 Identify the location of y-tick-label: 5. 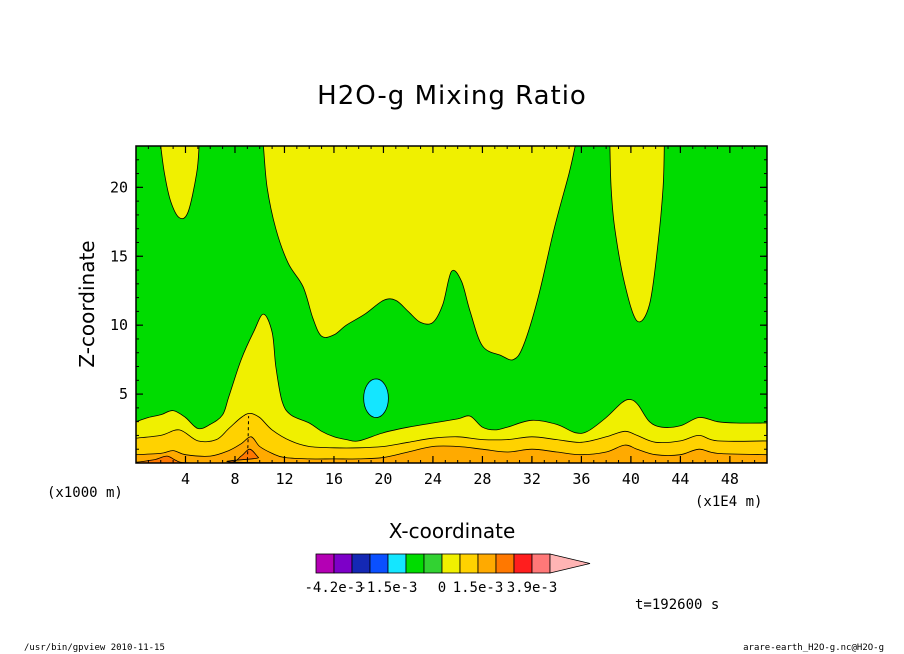
(123, 394).